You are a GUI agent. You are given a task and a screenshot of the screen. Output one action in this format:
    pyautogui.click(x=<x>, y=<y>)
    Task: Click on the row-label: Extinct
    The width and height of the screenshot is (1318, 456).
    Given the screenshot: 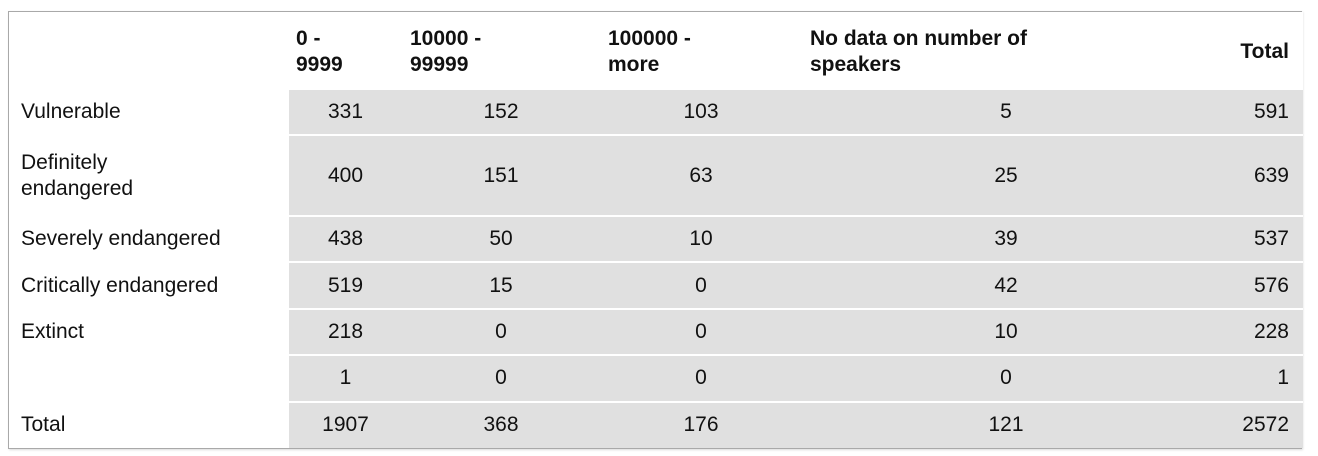 What is the action you would take?
    pyautogui.click(x=149, y=332)
    